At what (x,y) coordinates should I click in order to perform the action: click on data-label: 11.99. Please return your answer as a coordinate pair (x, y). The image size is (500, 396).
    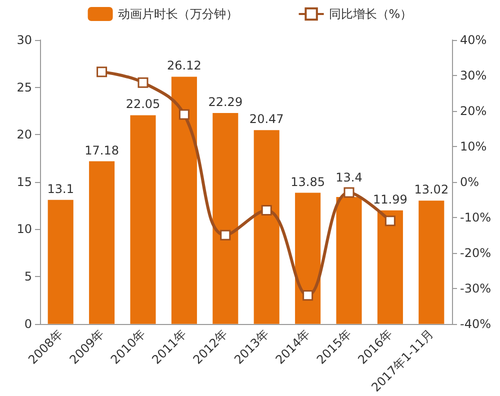
    Looking at the image, I should click on (390, 199).